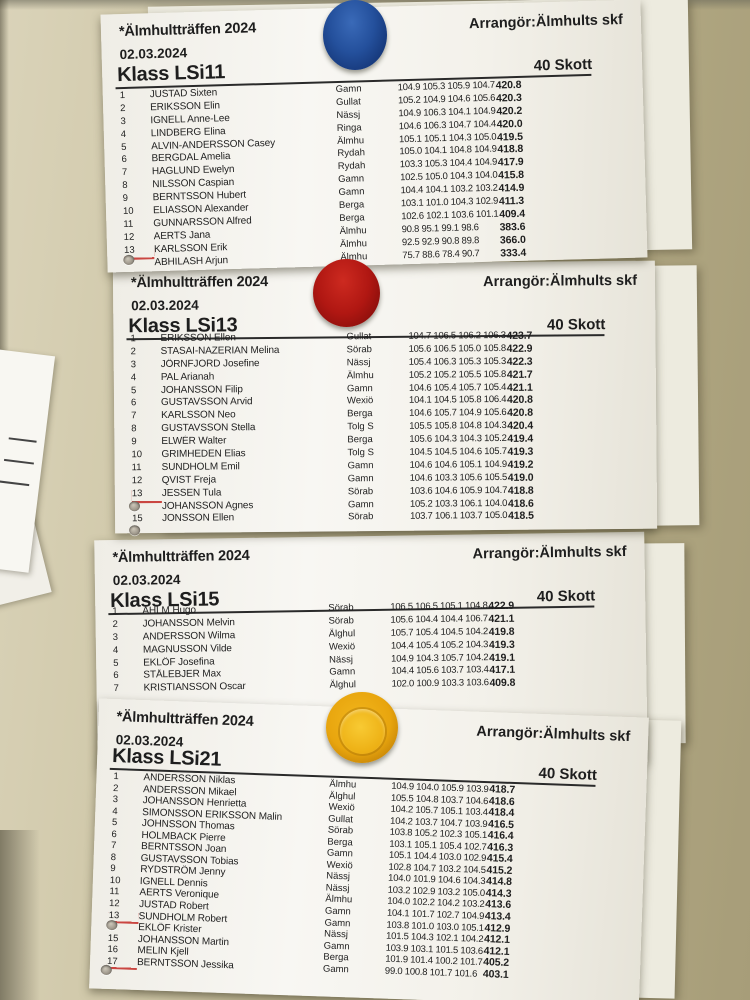 The height and width of the screenshot is (1000, 750). Describe the element at coordinates (458, 427) in the screenshot. I see `cell-scores: 105.5 105.8 104.8 104.3` at that location.